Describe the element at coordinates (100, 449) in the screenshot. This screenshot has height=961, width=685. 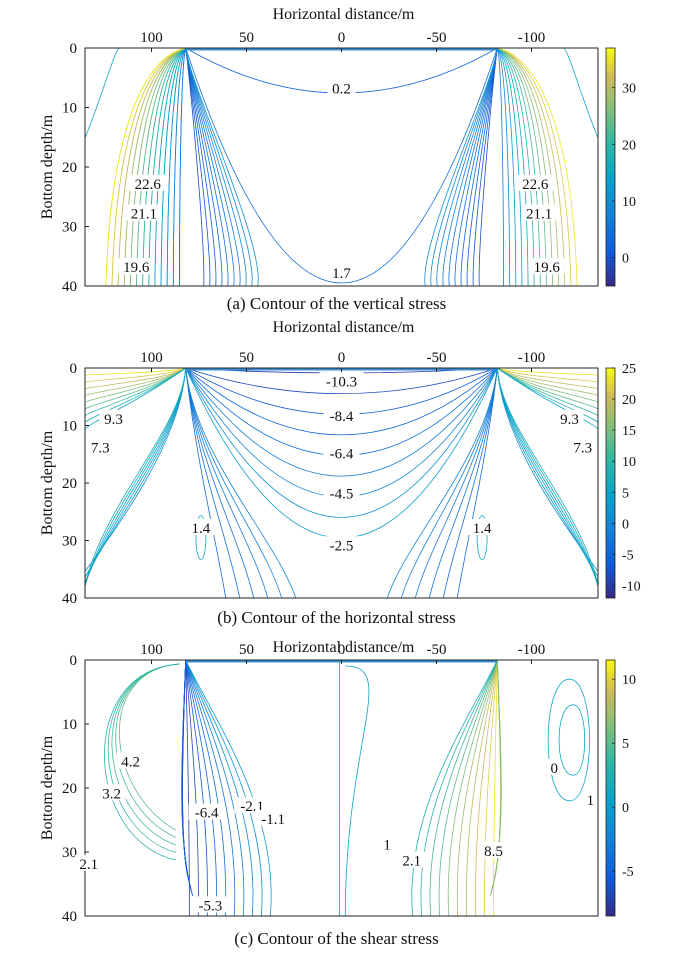
I see `contour-label: 7.3` at that location.